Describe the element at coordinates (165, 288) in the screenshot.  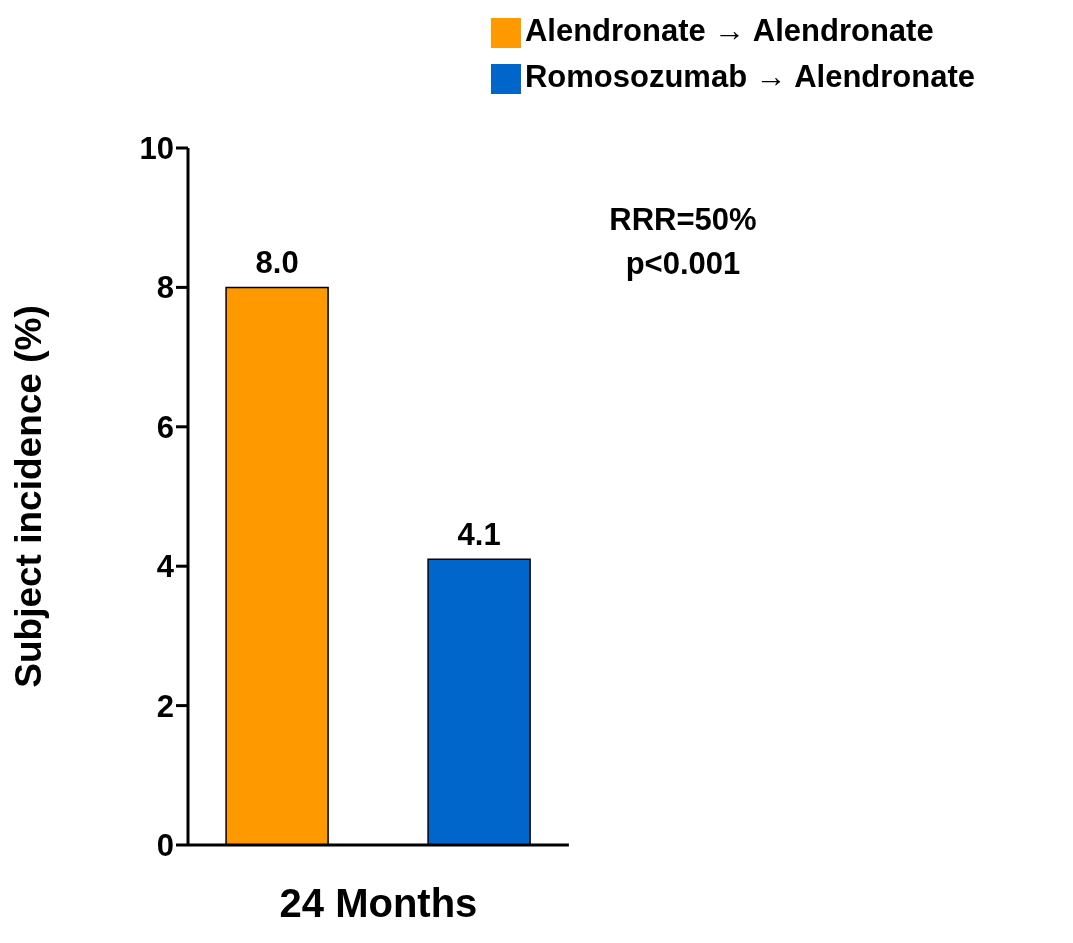
I see `y-tick-label: 8` at that location.